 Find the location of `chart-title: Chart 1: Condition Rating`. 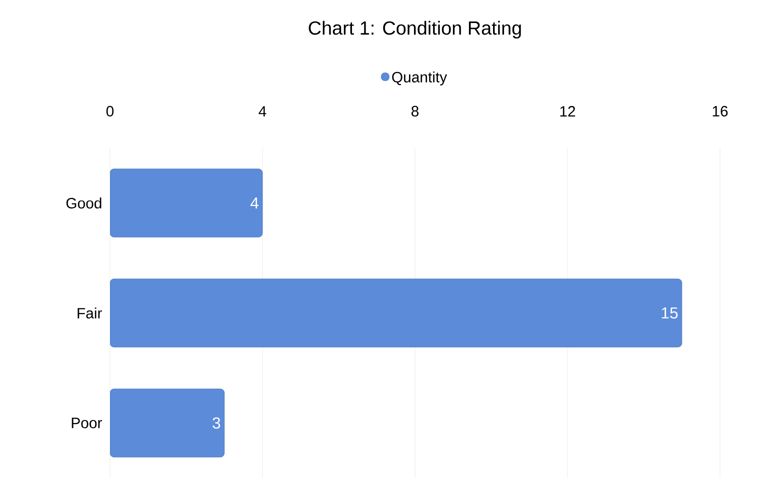

chart-title: Chart 1: Condition Rating is located at coordinates (414, 29).